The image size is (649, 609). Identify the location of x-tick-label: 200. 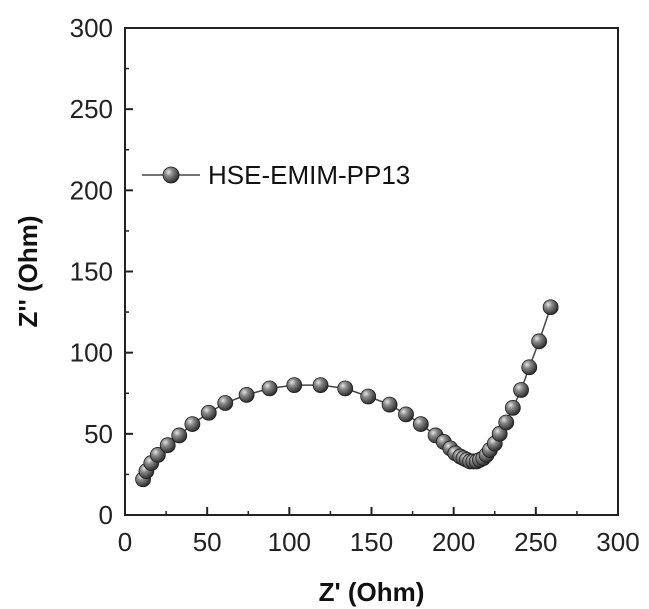
(453, 542).